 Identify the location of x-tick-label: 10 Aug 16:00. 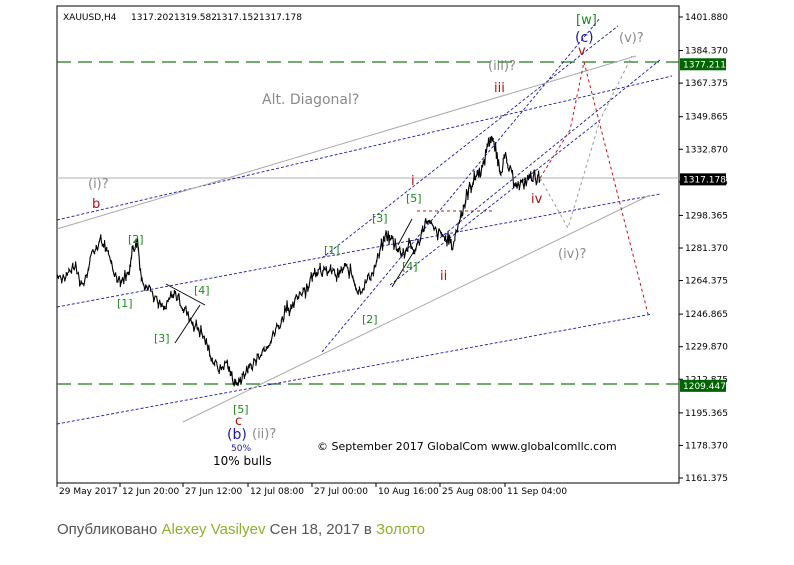
(408, 492).